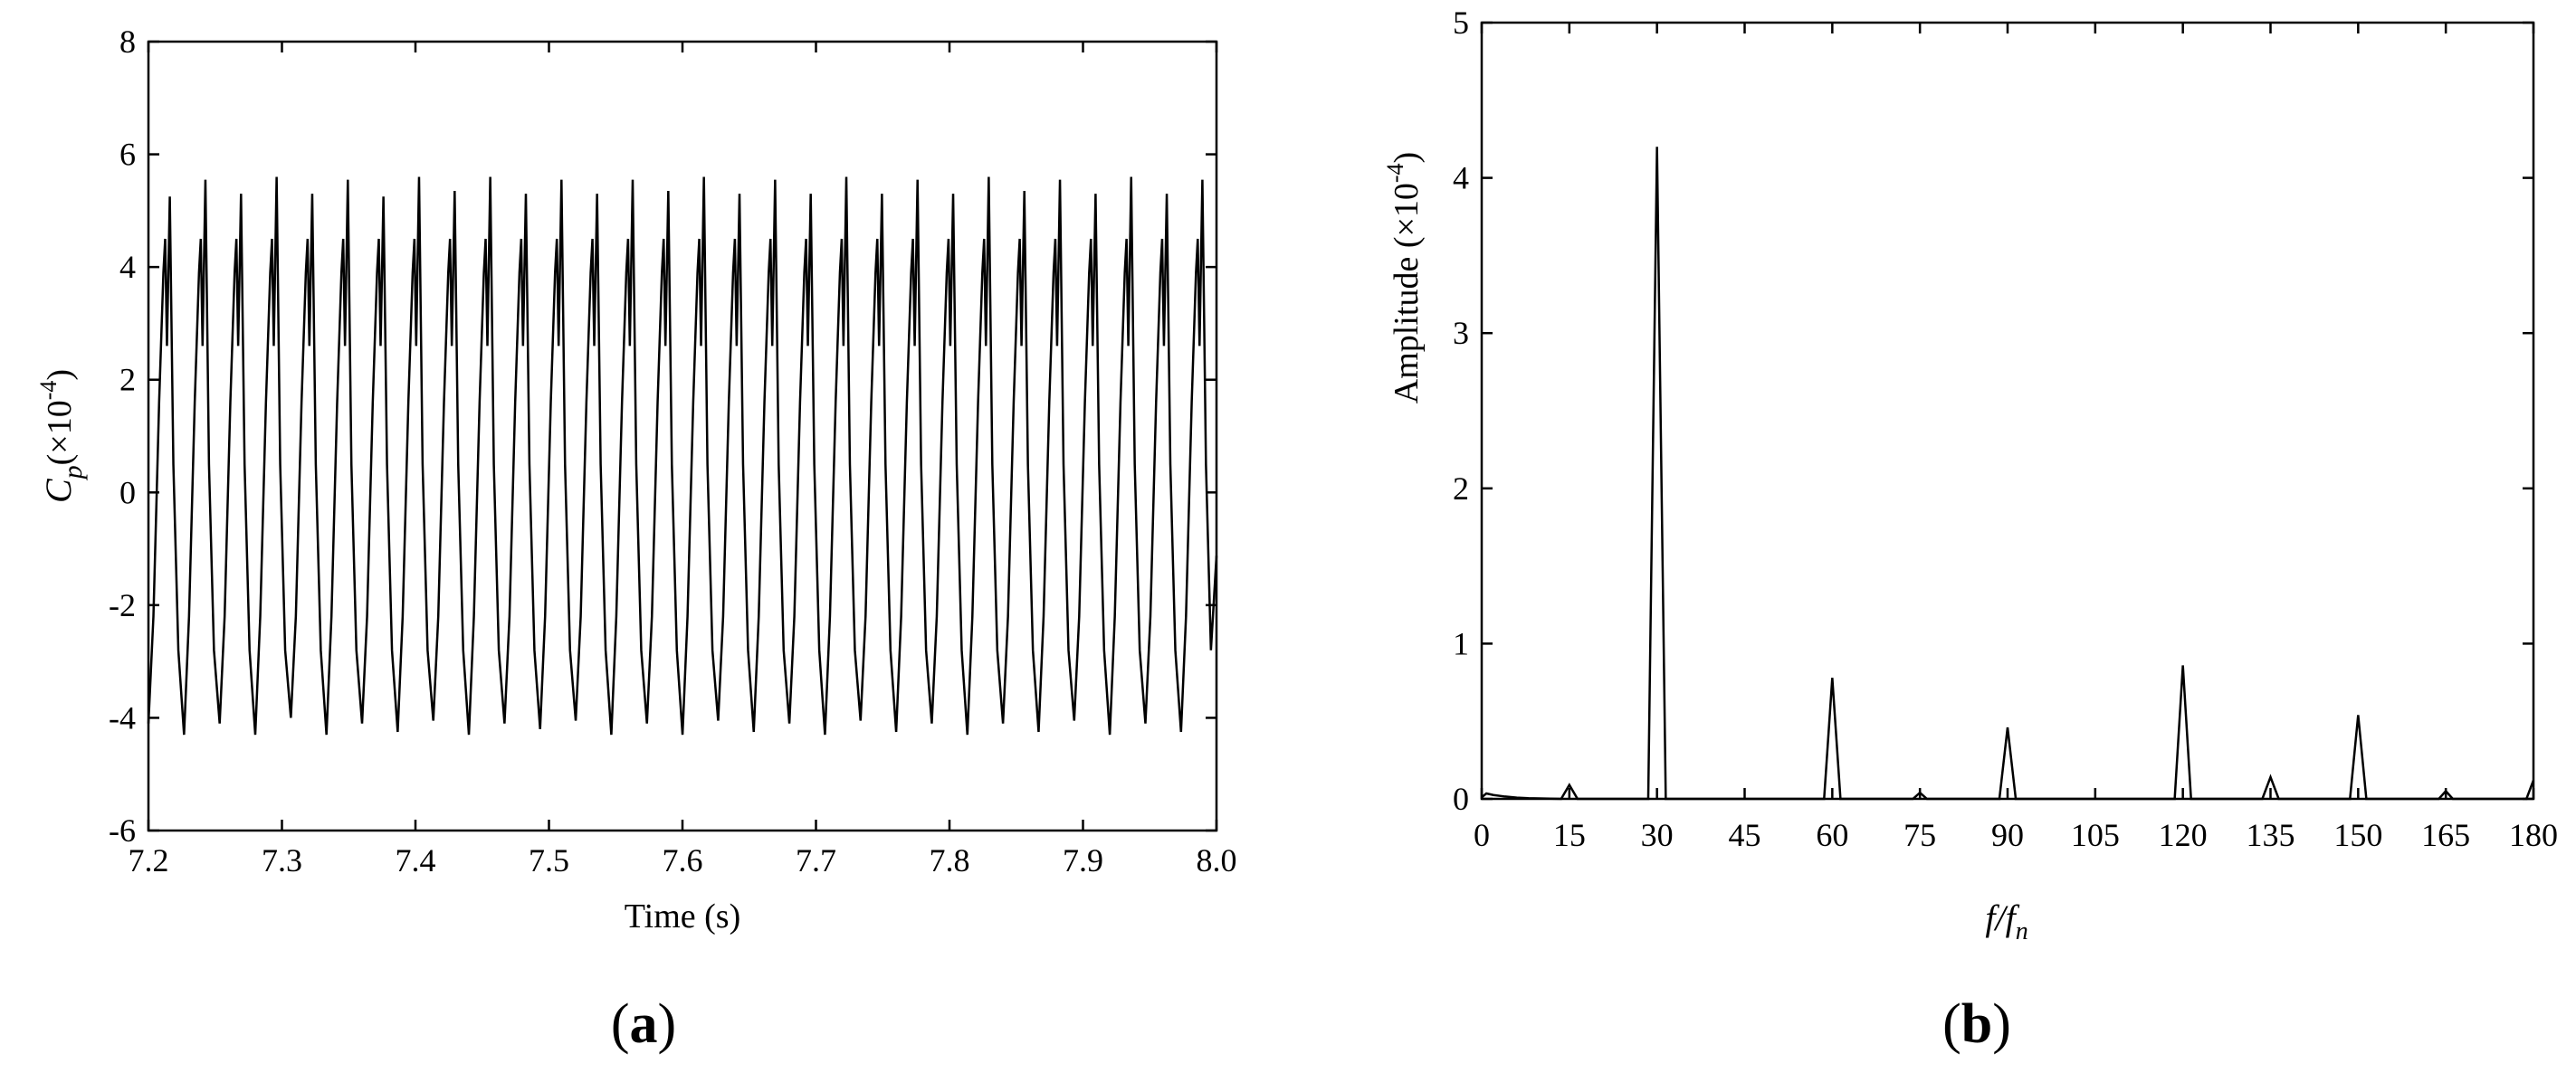 This screenshot has width=2576, height=1073. Describe the element at coordinates (1461, 178) in the screenshot. I see `panel-b-y-tick-label: 4` at that location.